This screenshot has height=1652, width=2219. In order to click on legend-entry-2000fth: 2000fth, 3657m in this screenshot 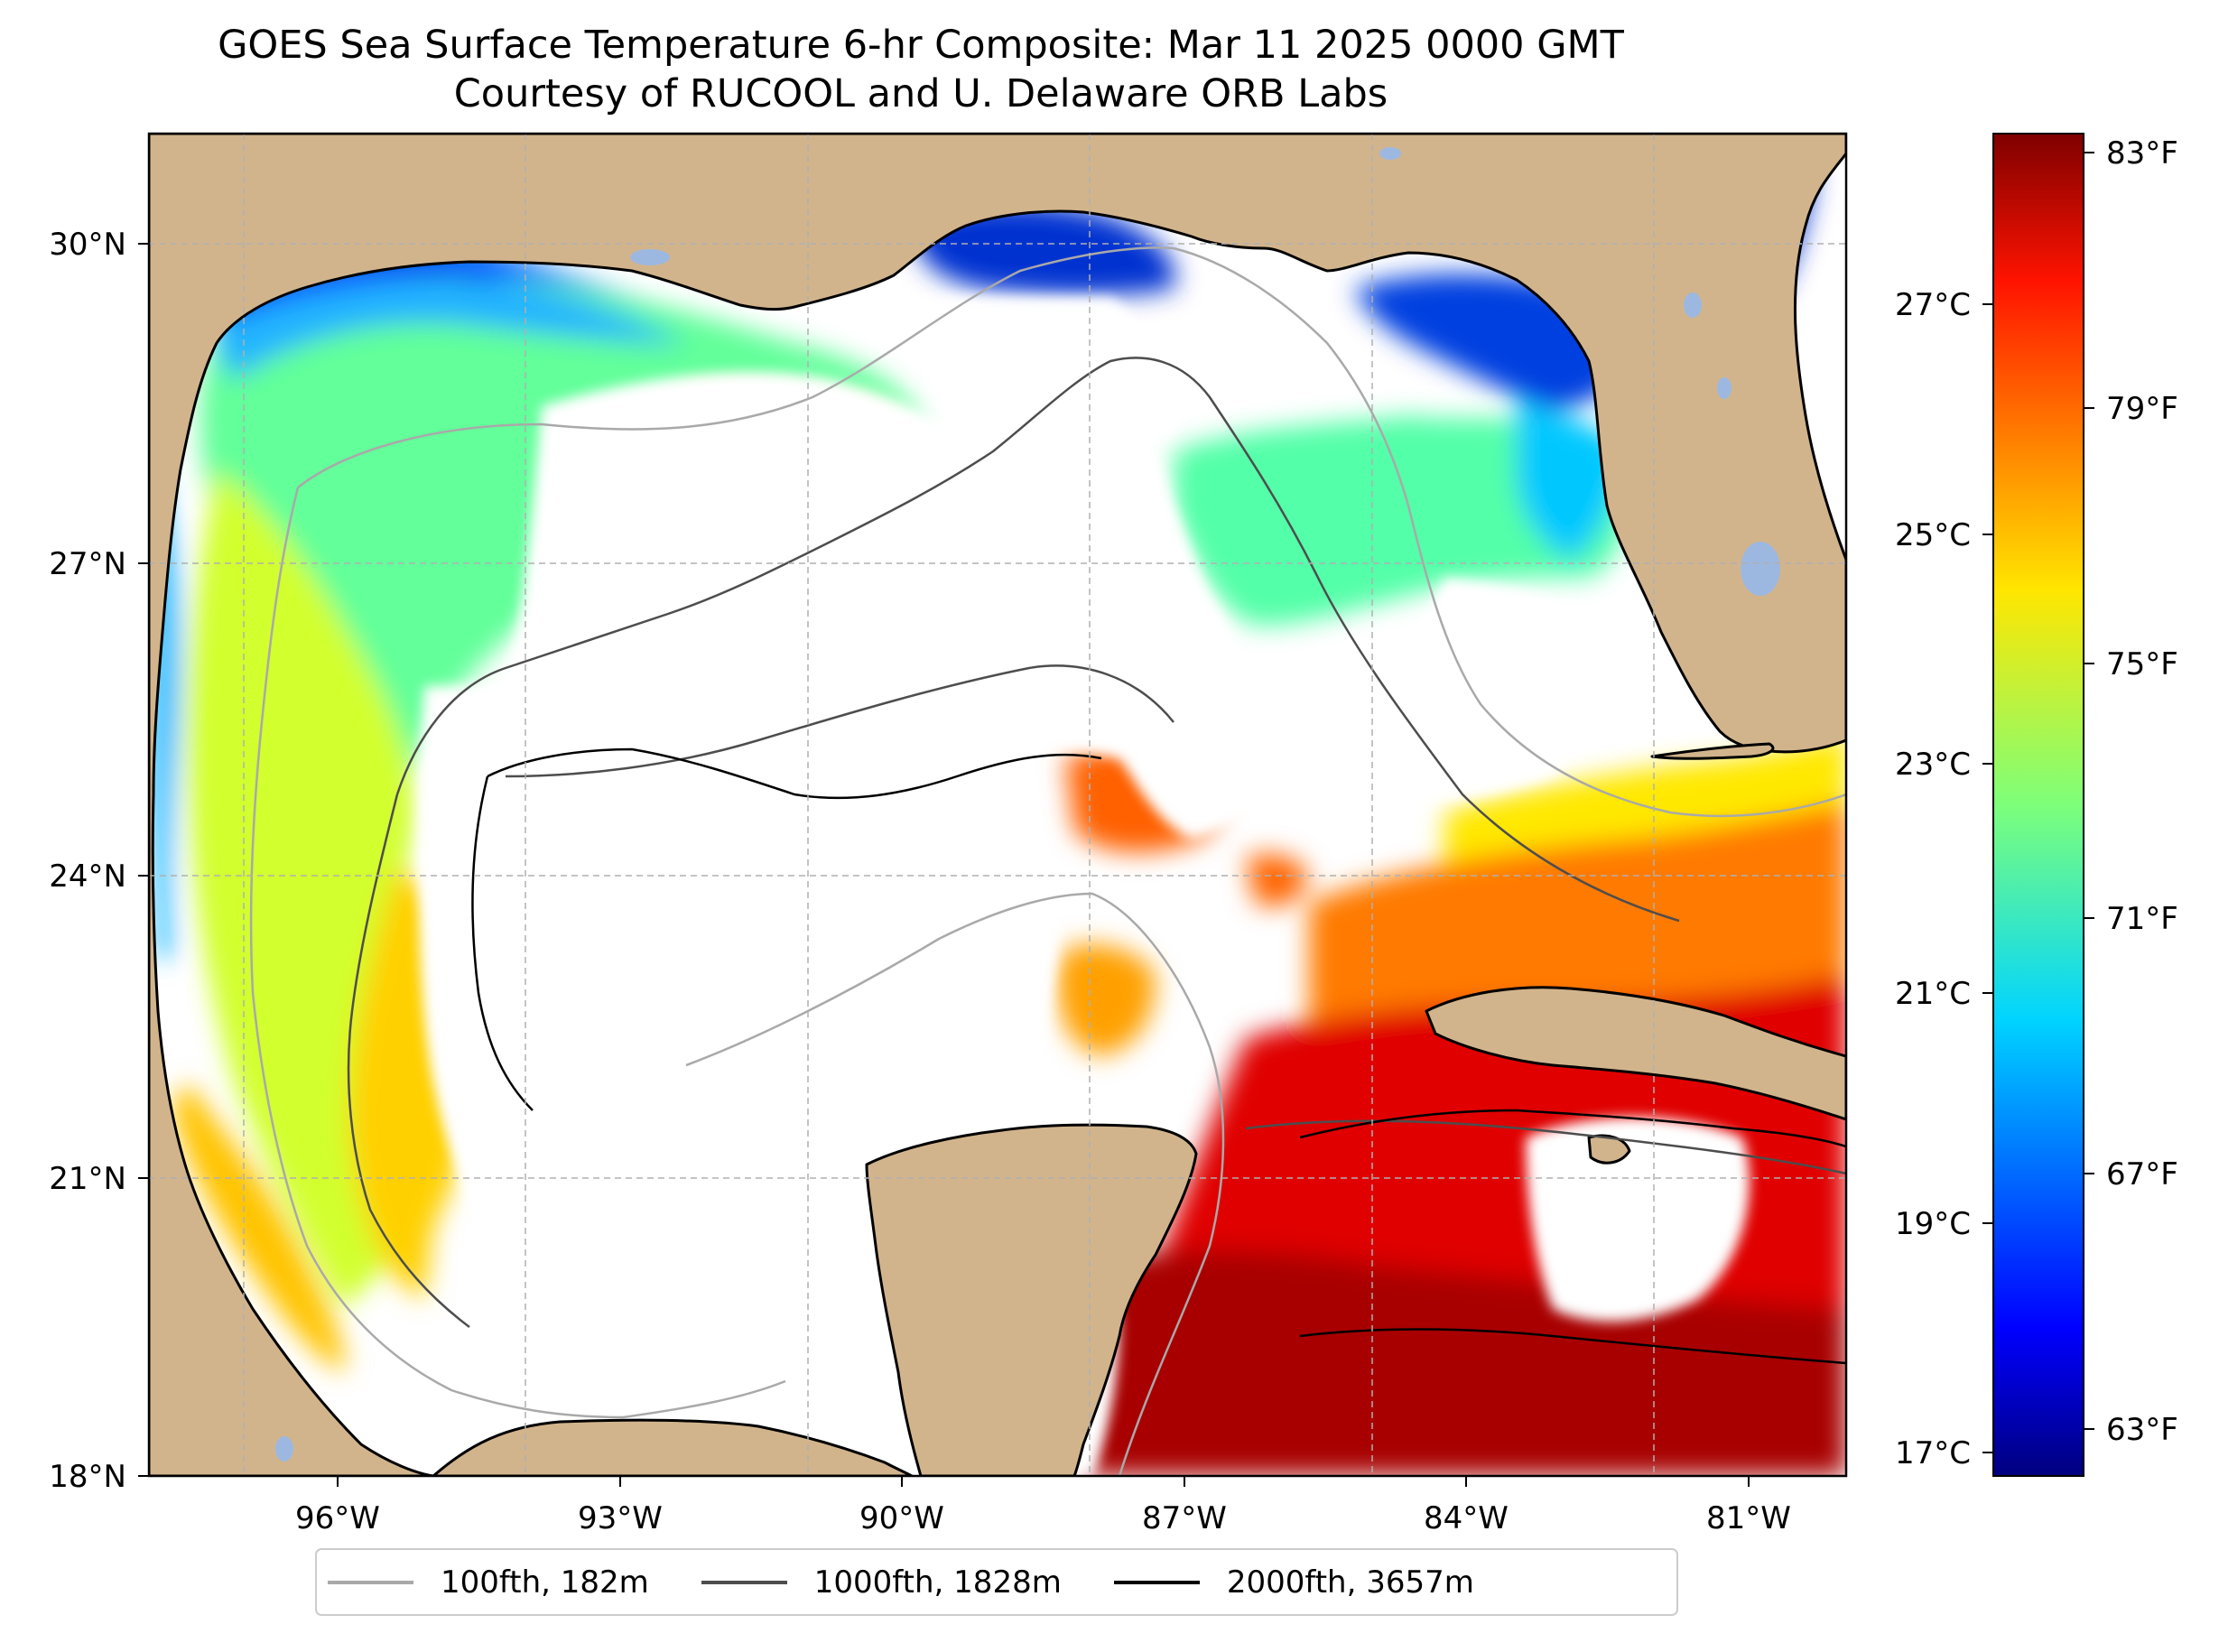, I will do `click(1293, 1582)`.